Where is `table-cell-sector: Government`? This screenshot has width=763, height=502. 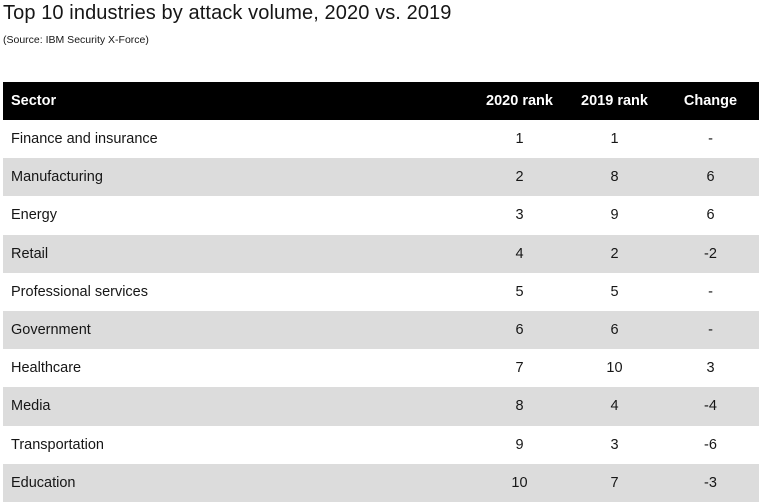
table-cell-sector: Government is located at coordinates (51, 330).